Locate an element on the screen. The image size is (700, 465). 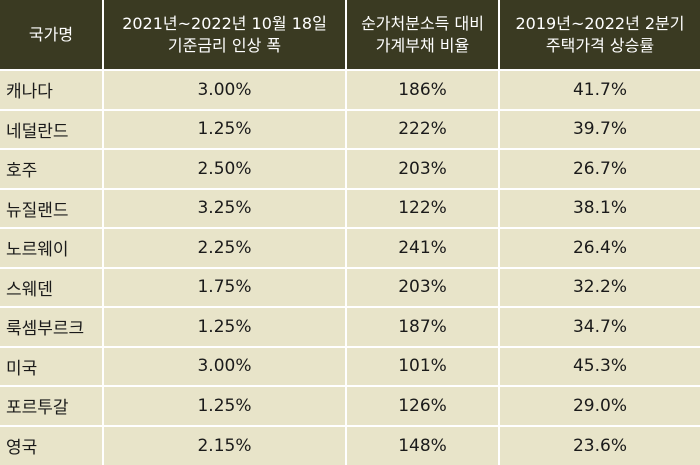
table-row: 룩셈부르크 1.25% 187% 34.7% is located at coordinates (350, 326).